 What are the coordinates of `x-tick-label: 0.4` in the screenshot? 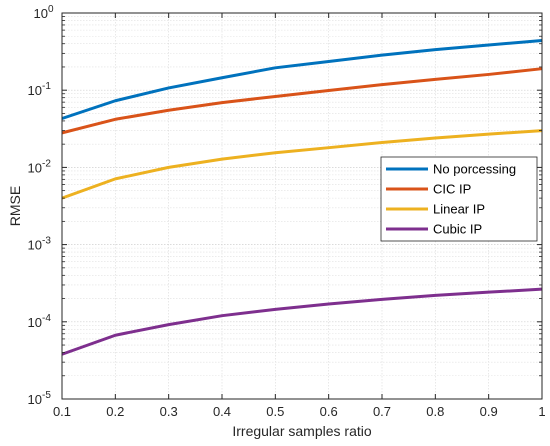 It's located at (222, 411).